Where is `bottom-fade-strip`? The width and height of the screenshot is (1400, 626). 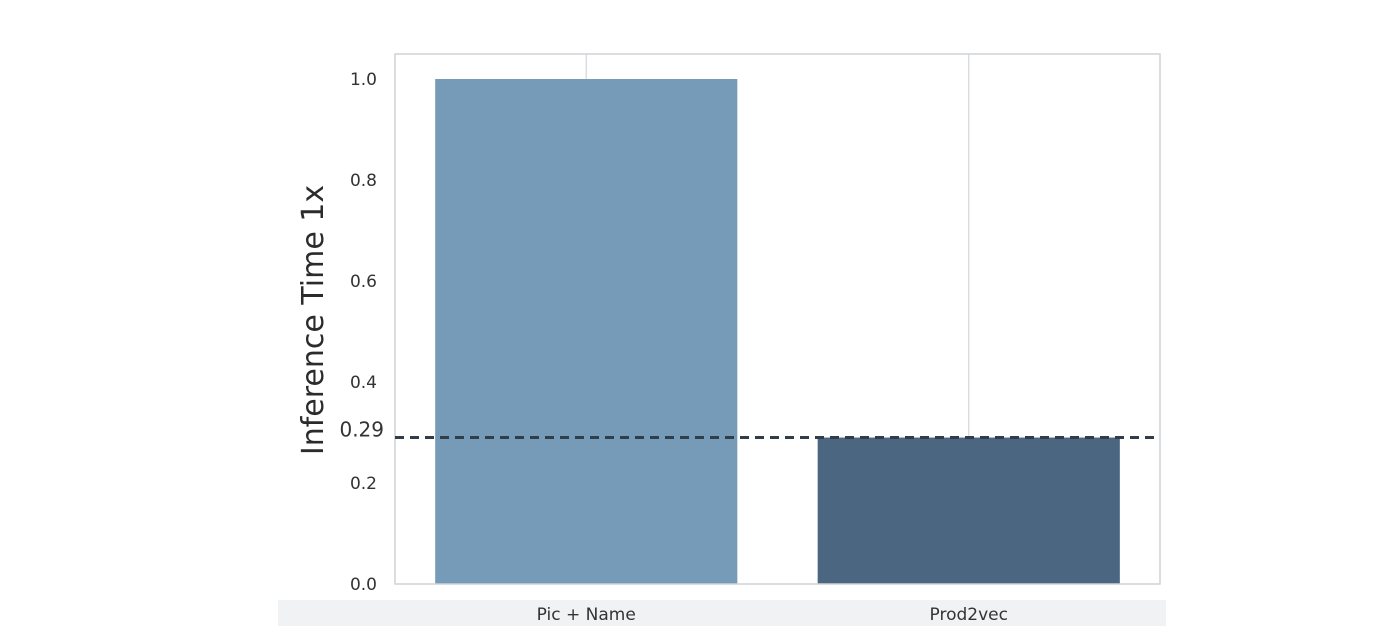 bottom-fade-strip is located at coordinates (722, 613).